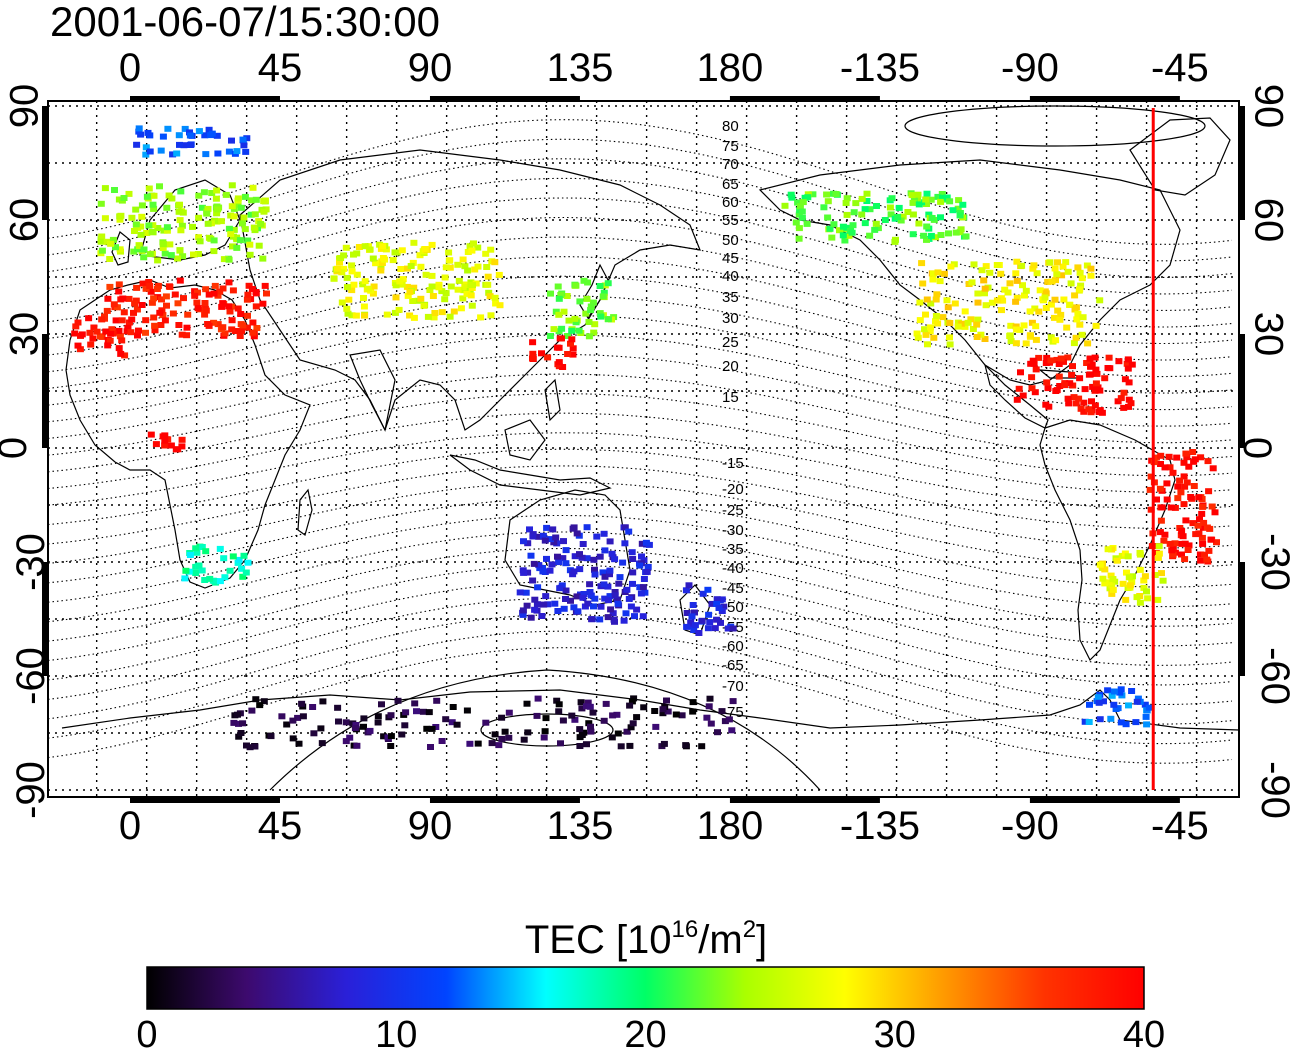 The height and width of the screenshot is (1057, 1292). I want to click on top-lon-tick: 180, so click(730, 68).